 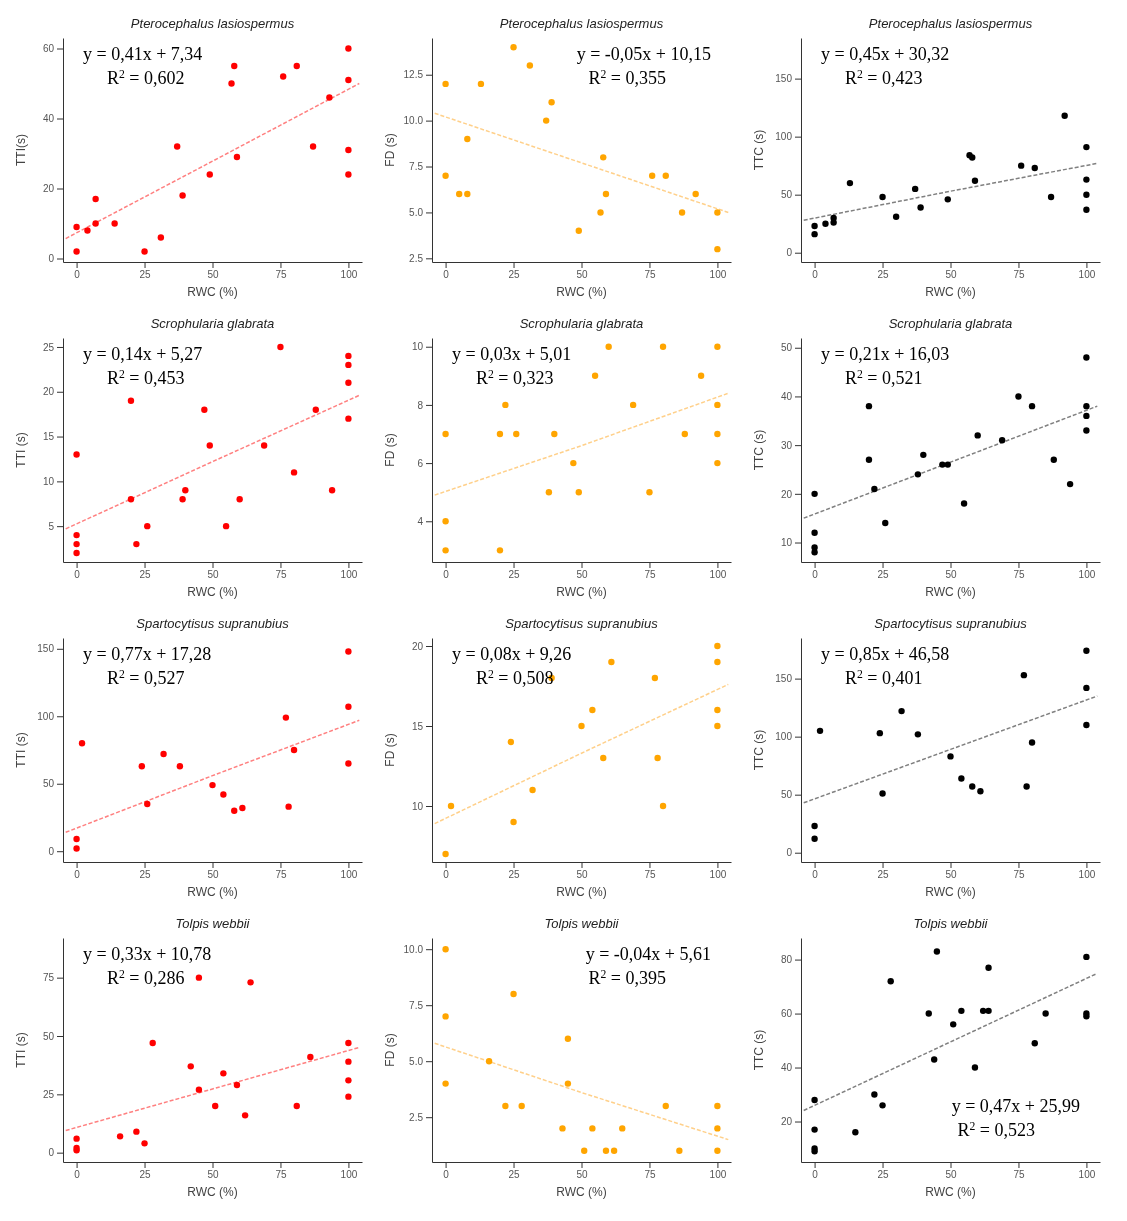 What do you see at coordinates (786, 397) in the screenshot?
I see `y-tick-label: 40` at bounding box center [786, 397].